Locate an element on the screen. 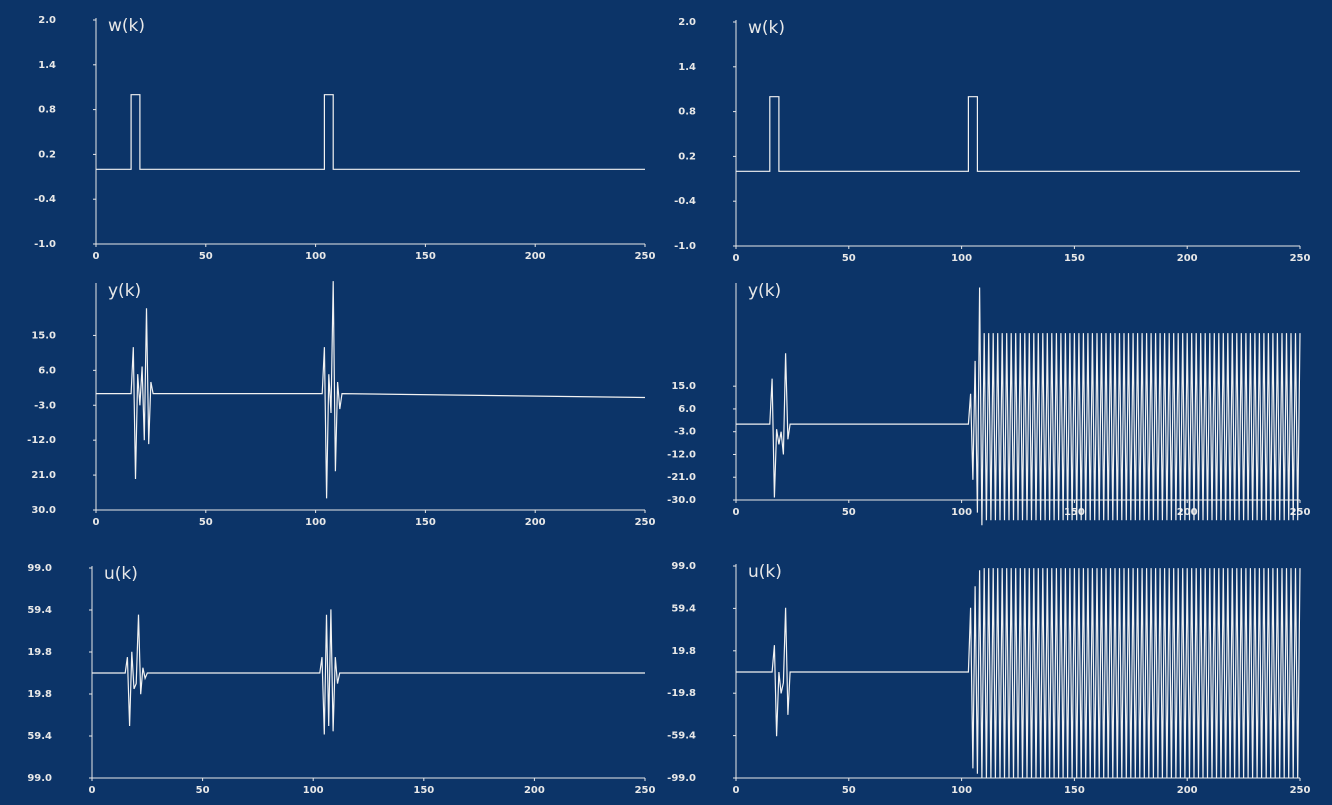  y-tick-label: -21.0 is located at coordinates (681, 477).